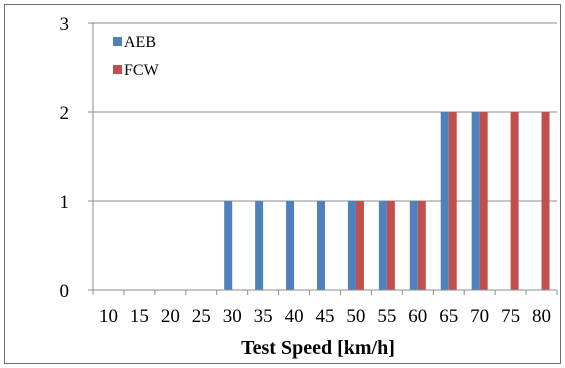  I want to click on x-axis-title: Test Speed [km/h], so click(318, 348).